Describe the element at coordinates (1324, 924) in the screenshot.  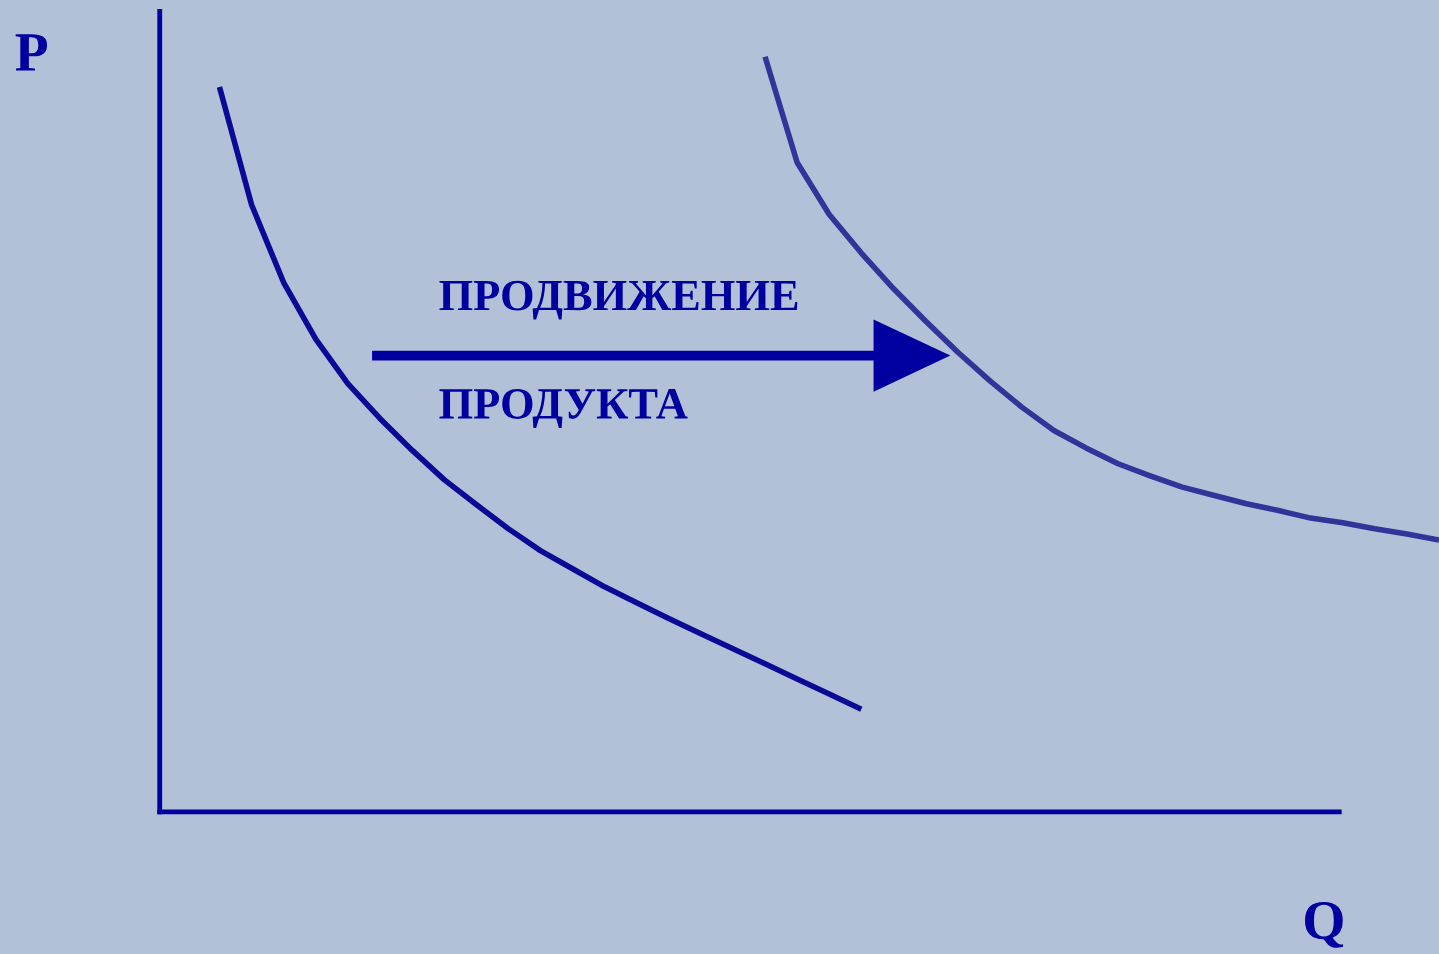
I see `x-axis-title: Q` at that location.